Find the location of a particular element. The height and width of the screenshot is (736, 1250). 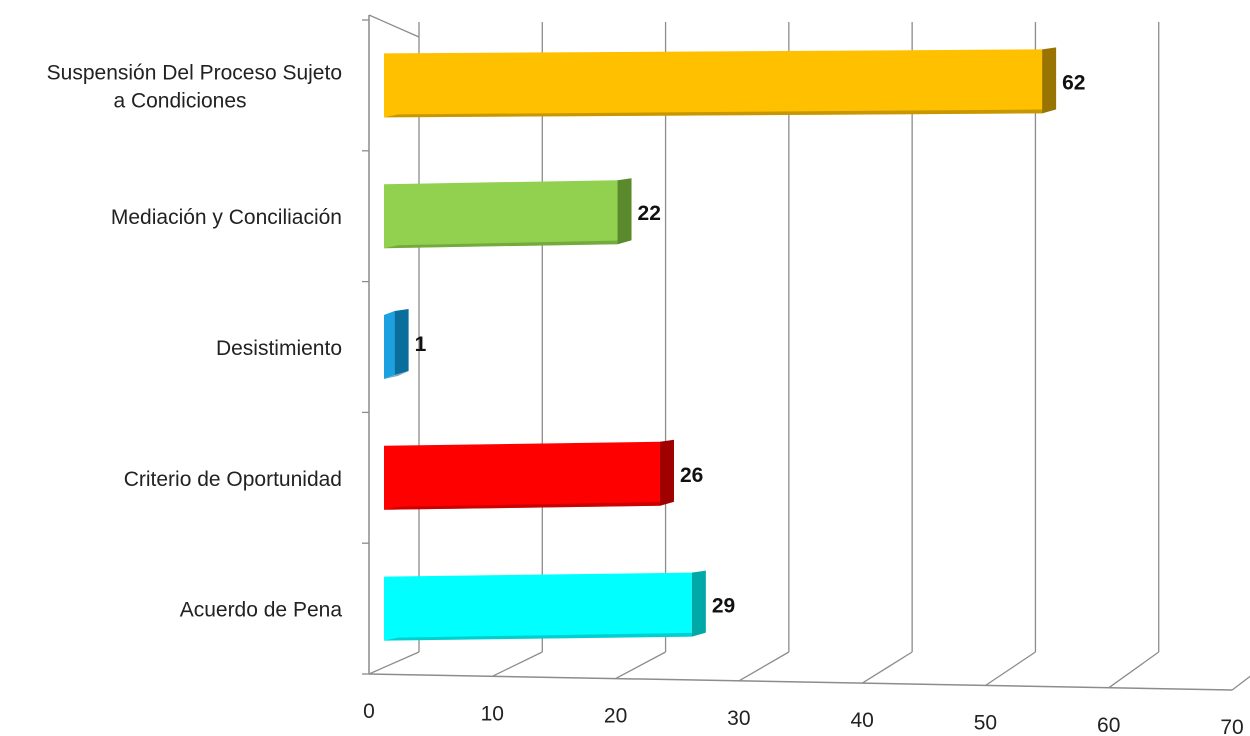

data-label: 62 is located at coordinates (1073, 82).